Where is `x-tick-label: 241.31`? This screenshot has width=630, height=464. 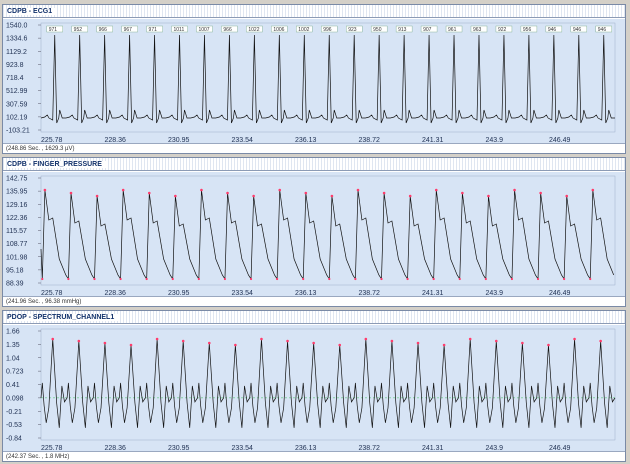 x-tick-label: 241.31 is located at coordinates (433, 293).